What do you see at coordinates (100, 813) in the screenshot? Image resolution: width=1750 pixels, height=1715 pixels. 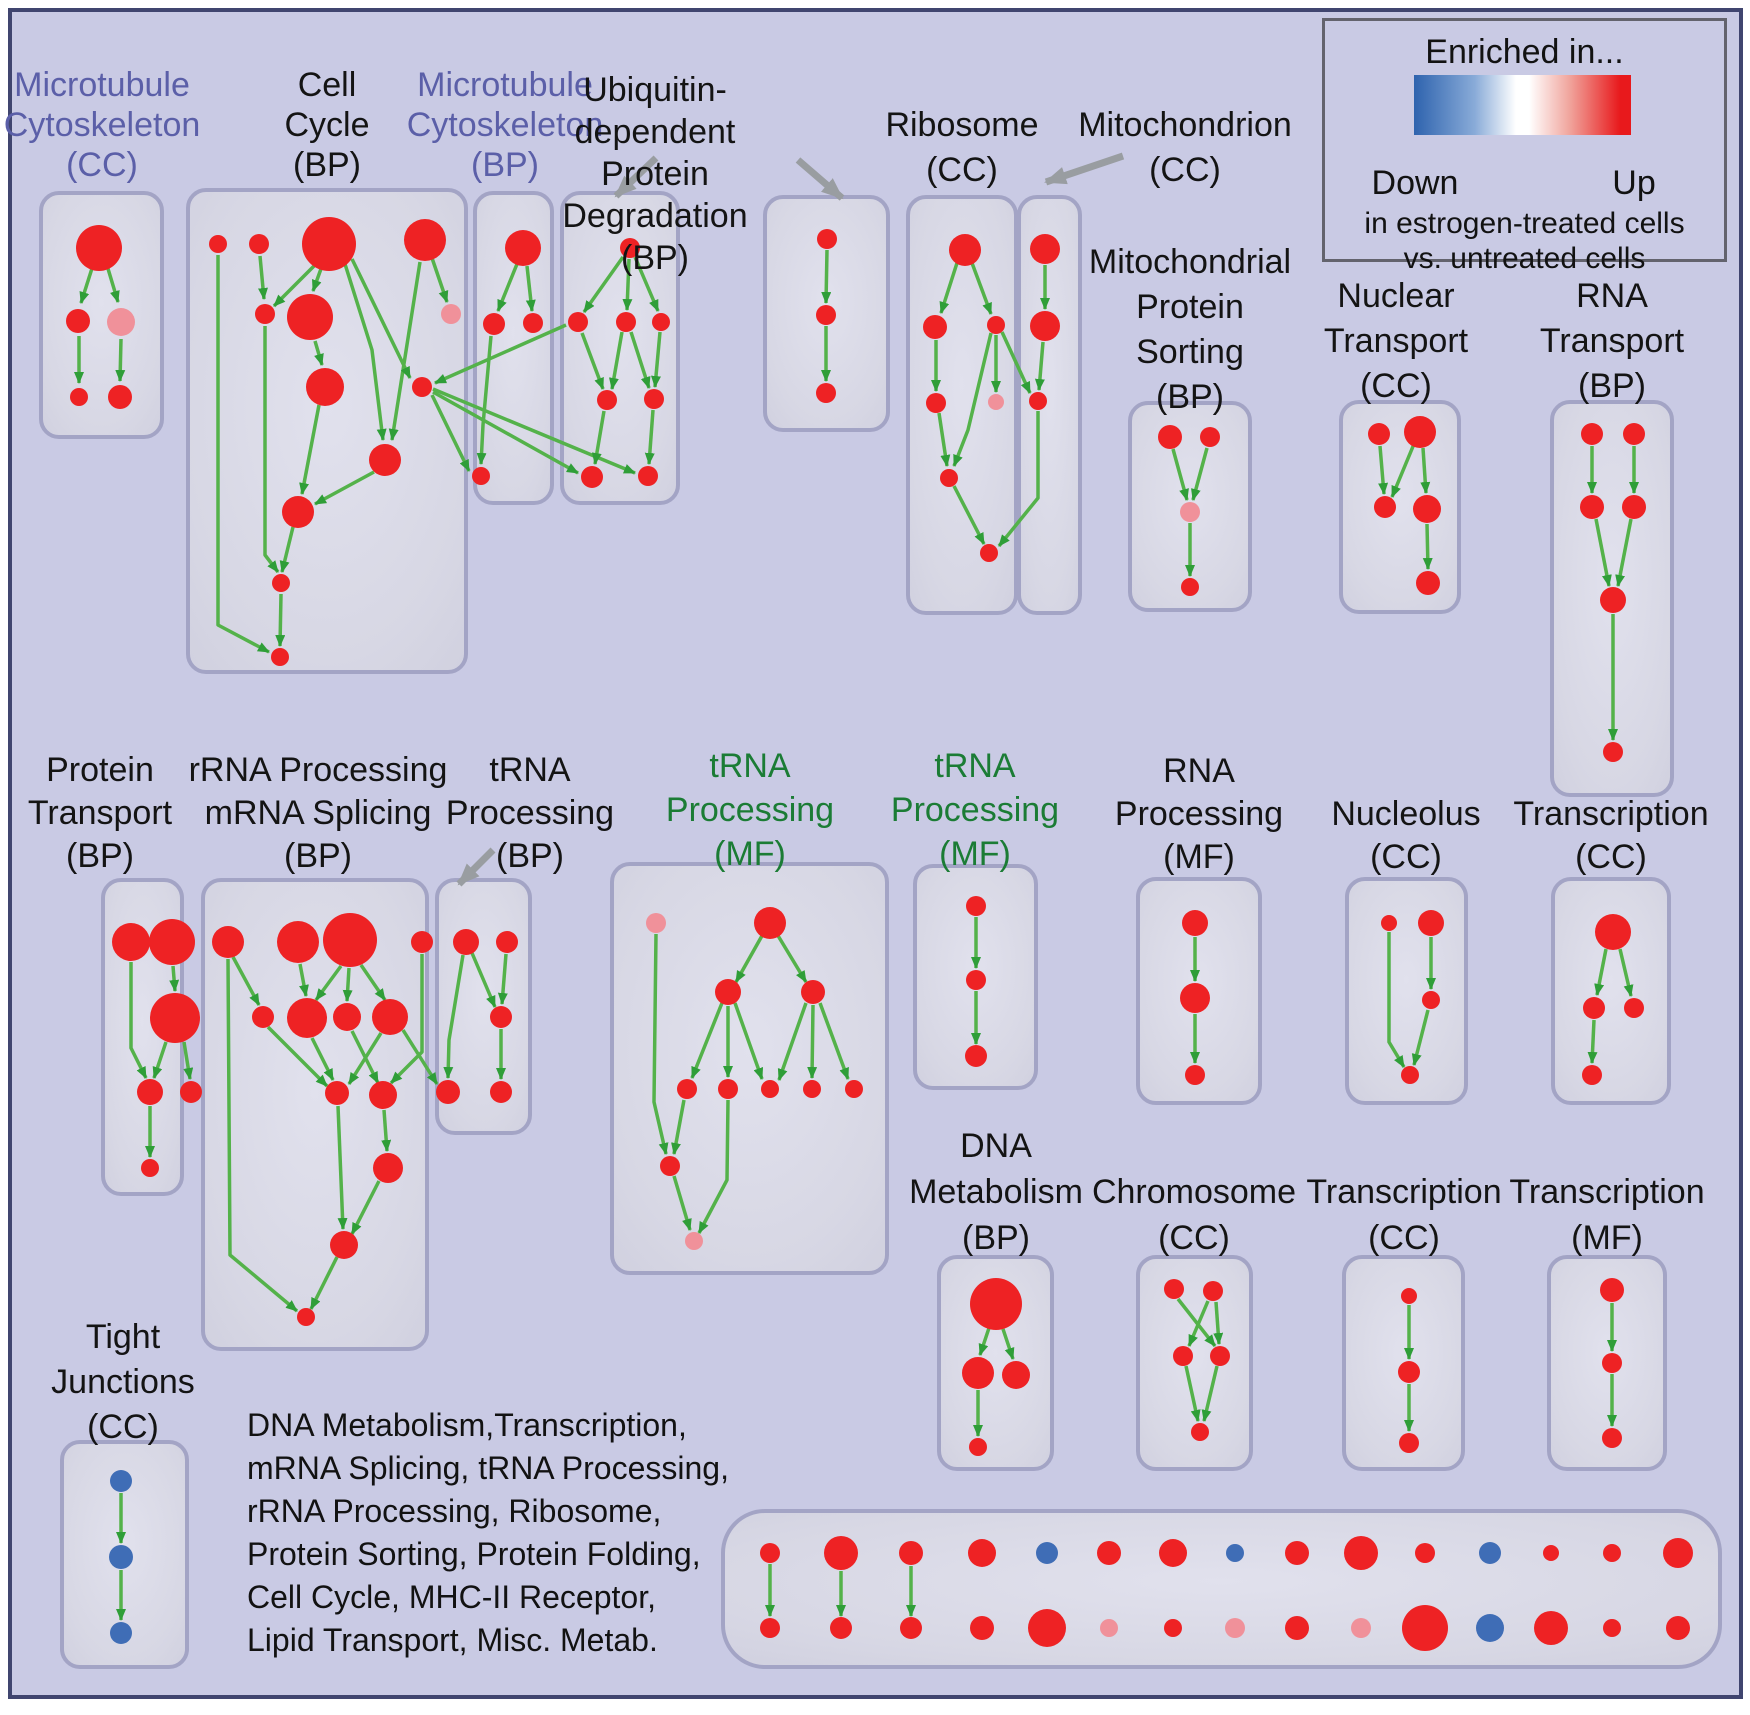 I see `group-label: Transport` at bounding box center [100, 813].